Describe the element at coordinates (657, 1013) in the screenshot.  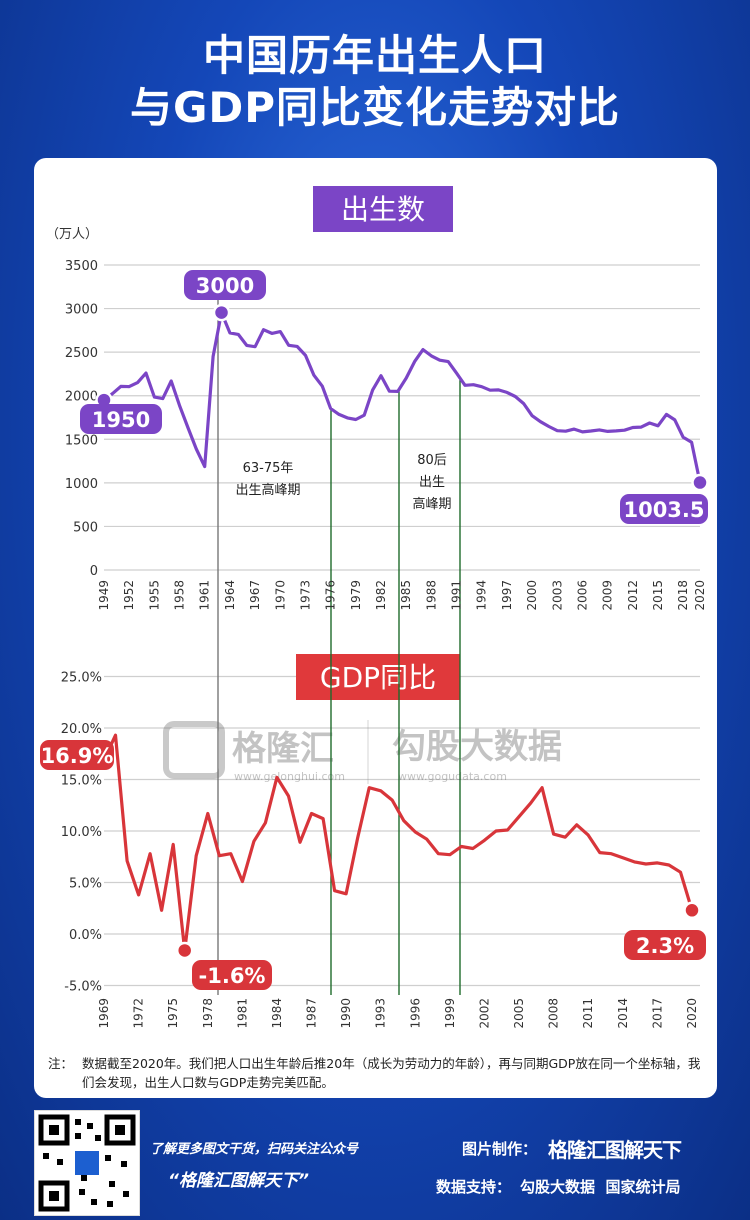
I see `gdp-x-tick: 2017` at that location.